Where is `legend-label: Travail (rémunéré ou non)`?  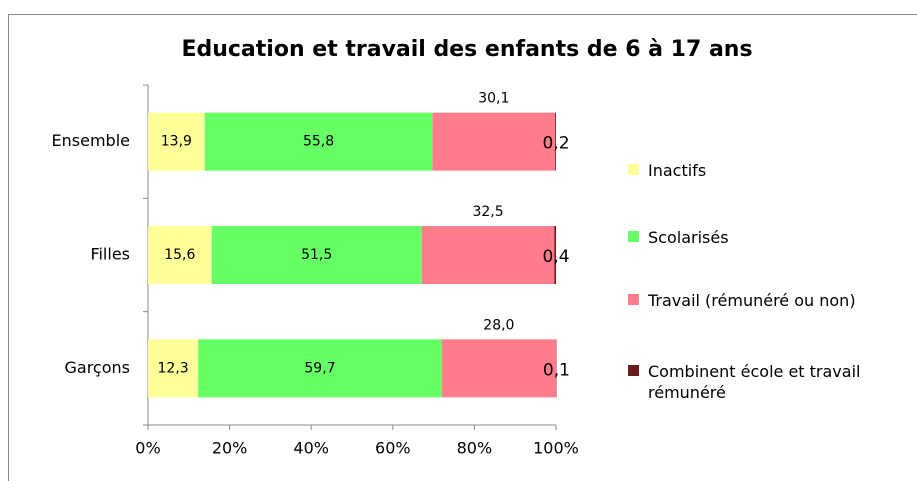
legend-label: Travail (rémunéré ou non) is located at coordinates (752, 300).